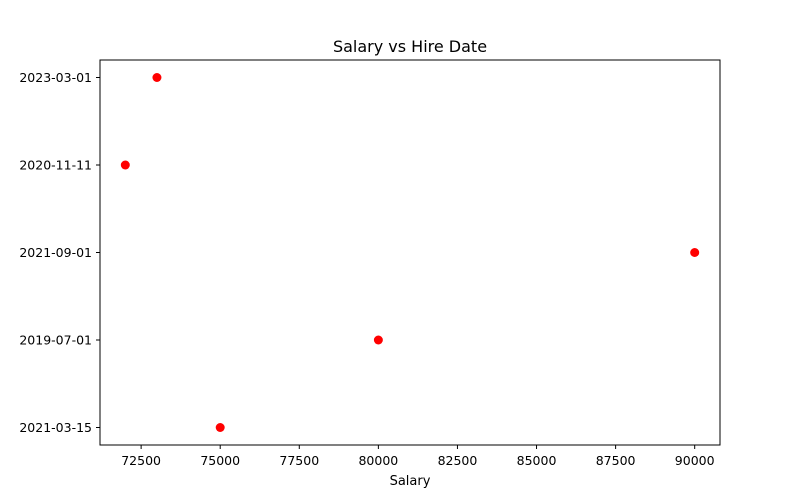  What do you see at coordinates (220, 460) in the screenshot?
I see `x-tick-label: 75000` at bounding box center [220, 460].